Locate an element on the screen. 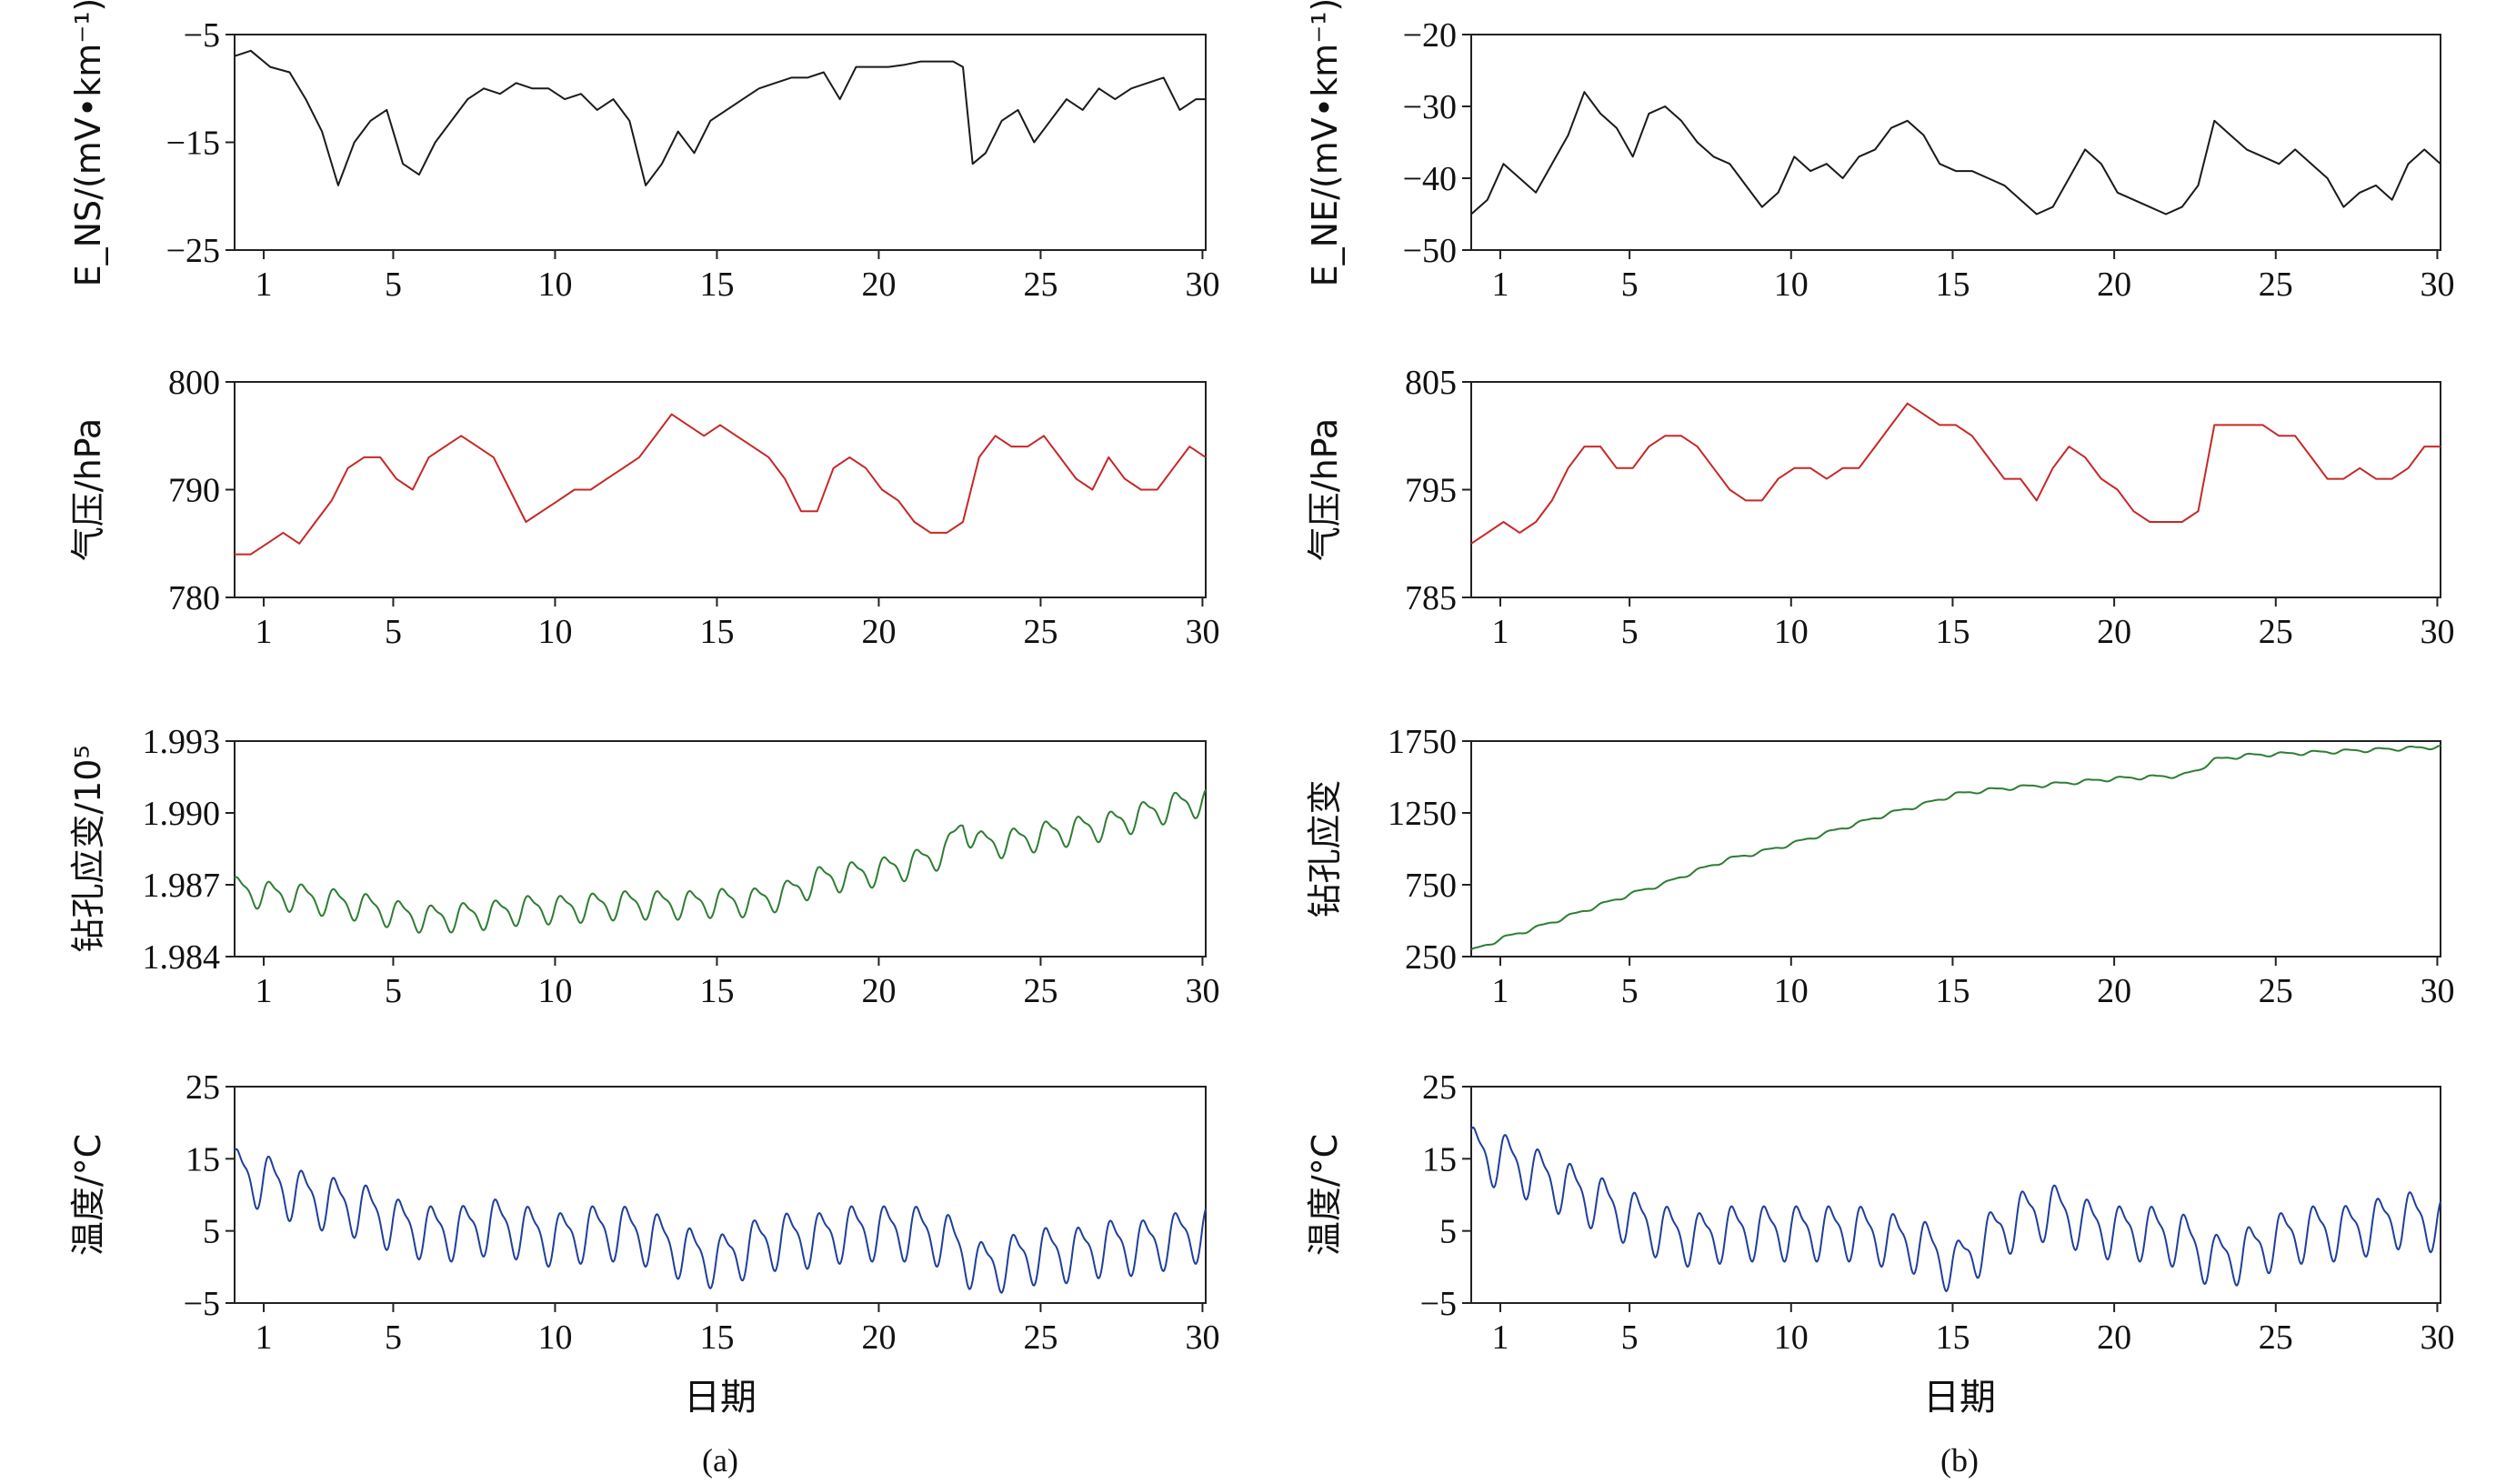  caption-b: (b) is located at coordinates (1960, 1461).